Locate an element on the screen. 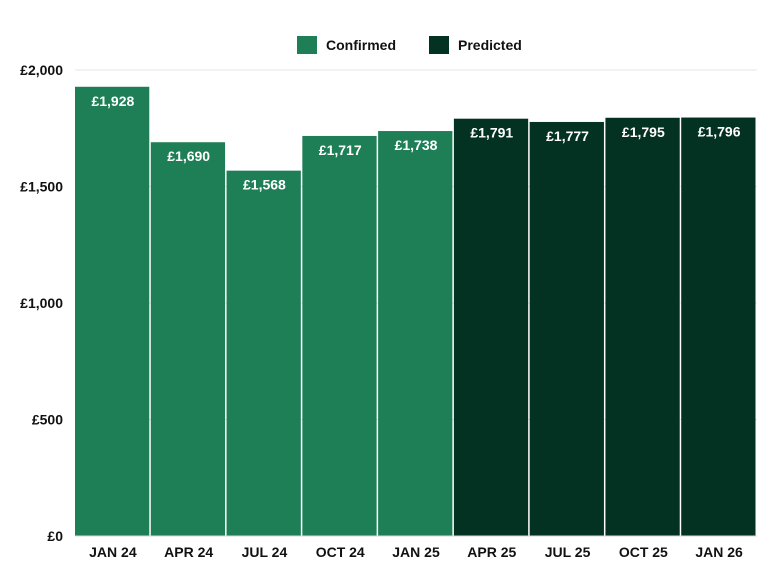  x-tick-label: JAN 24 is located at coordinates (113, 552).